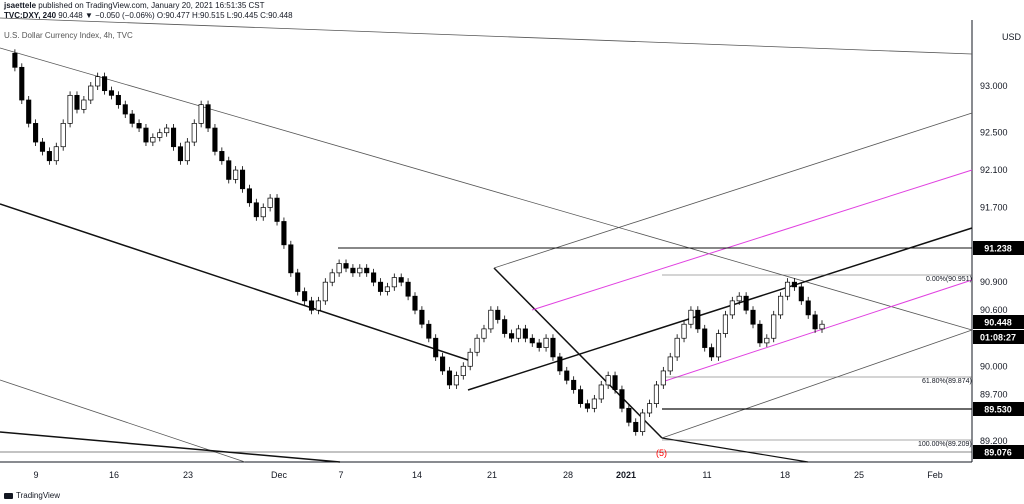  I want to click on time-tick-8: 2021, so click(626, 475).